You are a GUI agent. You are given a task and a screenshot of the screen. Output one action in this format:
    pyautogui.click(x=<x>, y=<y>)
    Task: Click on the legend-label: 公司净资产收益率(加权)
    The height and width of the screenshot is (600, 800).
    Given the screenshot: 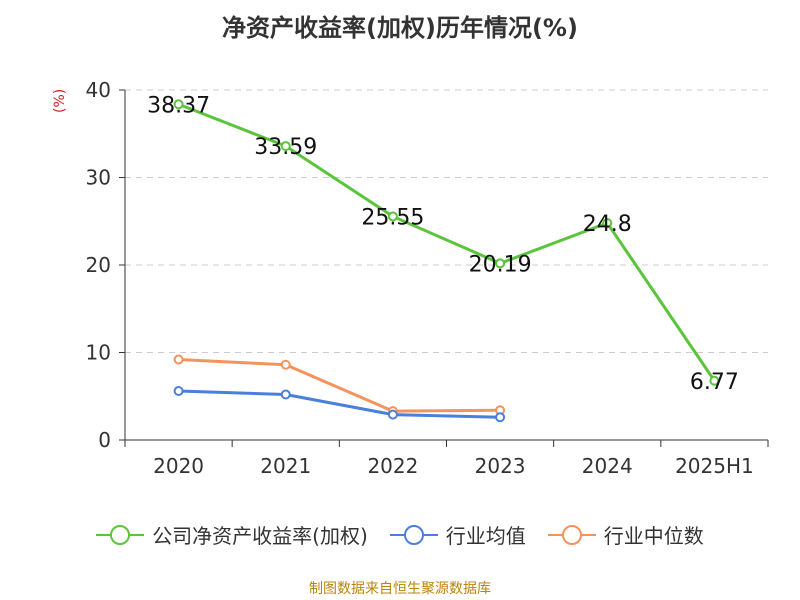 What is the action you would take?
    pyautogui.click(x=260, y=536)
    